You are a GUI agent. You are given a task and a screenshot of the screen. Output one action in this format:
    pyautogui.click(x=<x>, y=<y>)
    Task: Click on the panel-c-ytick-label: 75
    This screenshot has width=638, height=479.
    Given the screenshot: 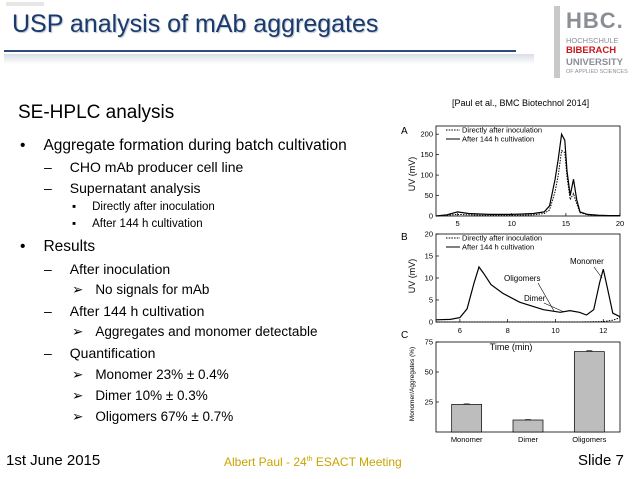 What is the action you would take?
    pyautogui.click(x=429, y=342)
    